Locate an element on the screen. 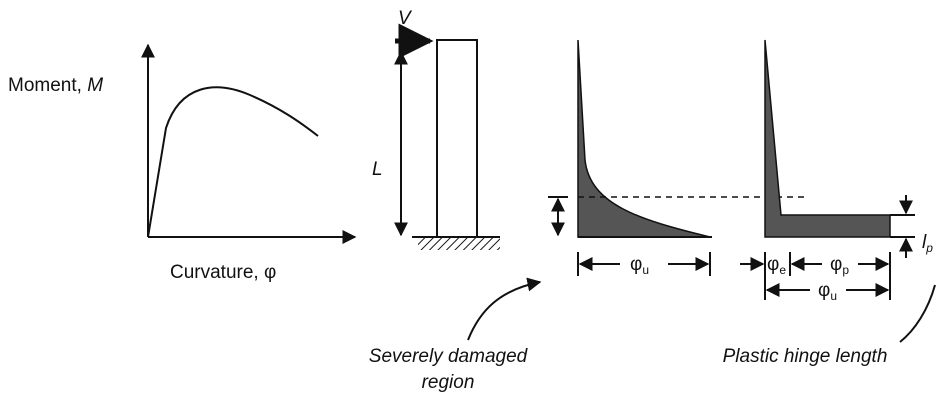  subscript: e is located at coordinates (782, 270).